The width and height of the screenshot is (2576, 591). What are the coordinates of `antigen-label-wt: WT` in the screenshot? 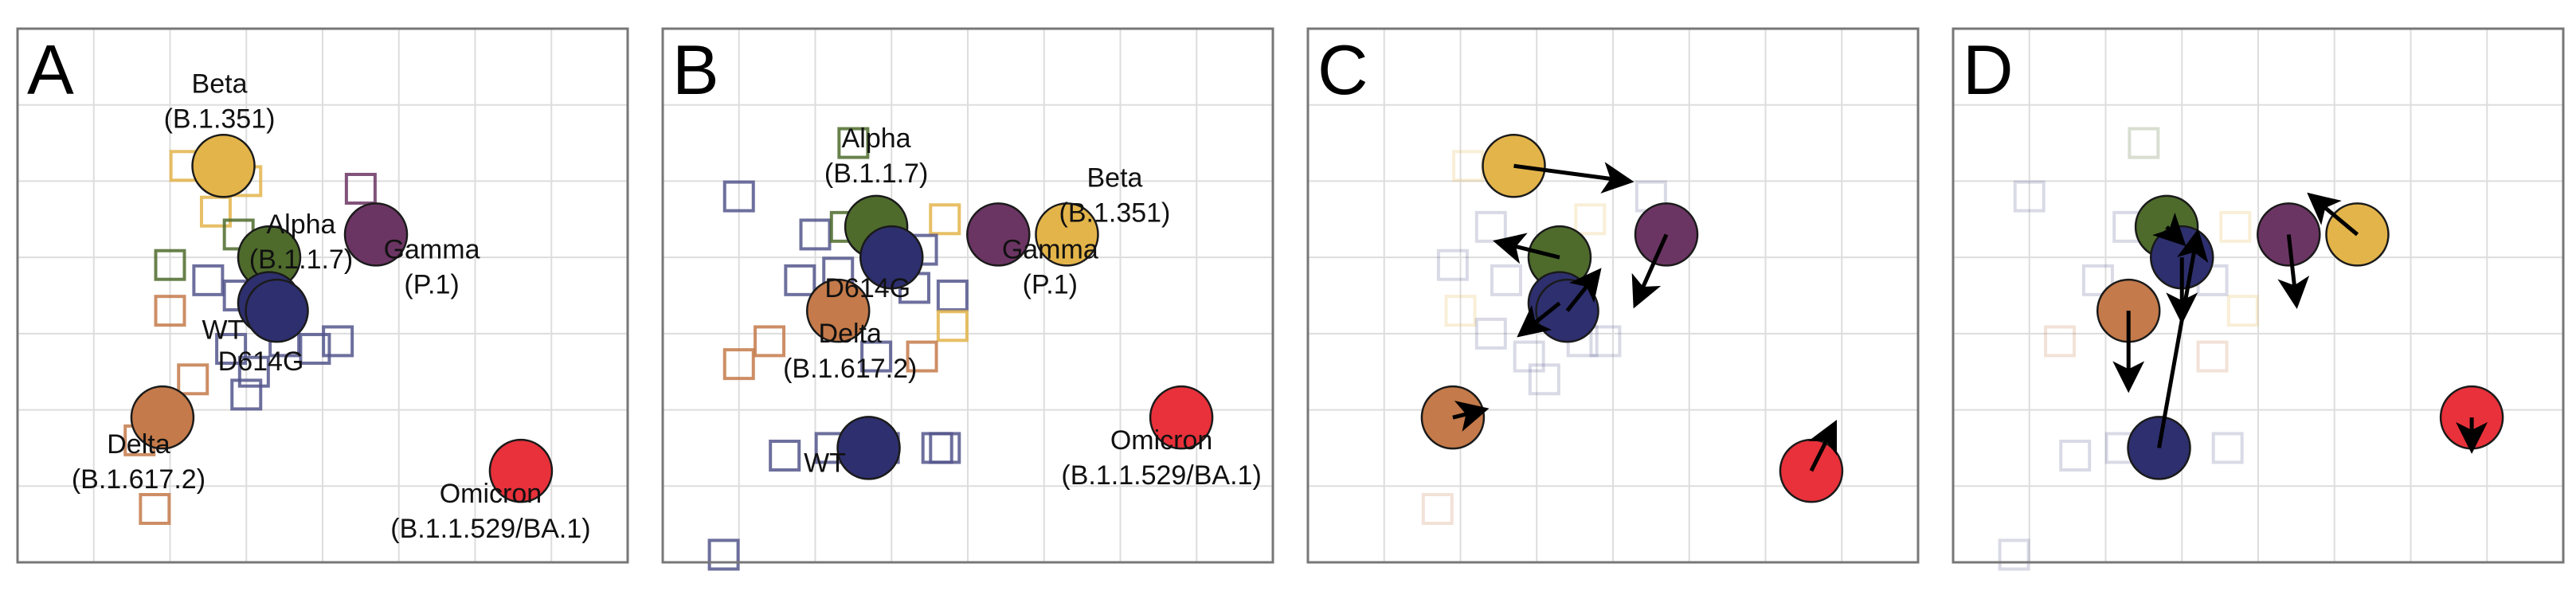 It's located at (825, 463).